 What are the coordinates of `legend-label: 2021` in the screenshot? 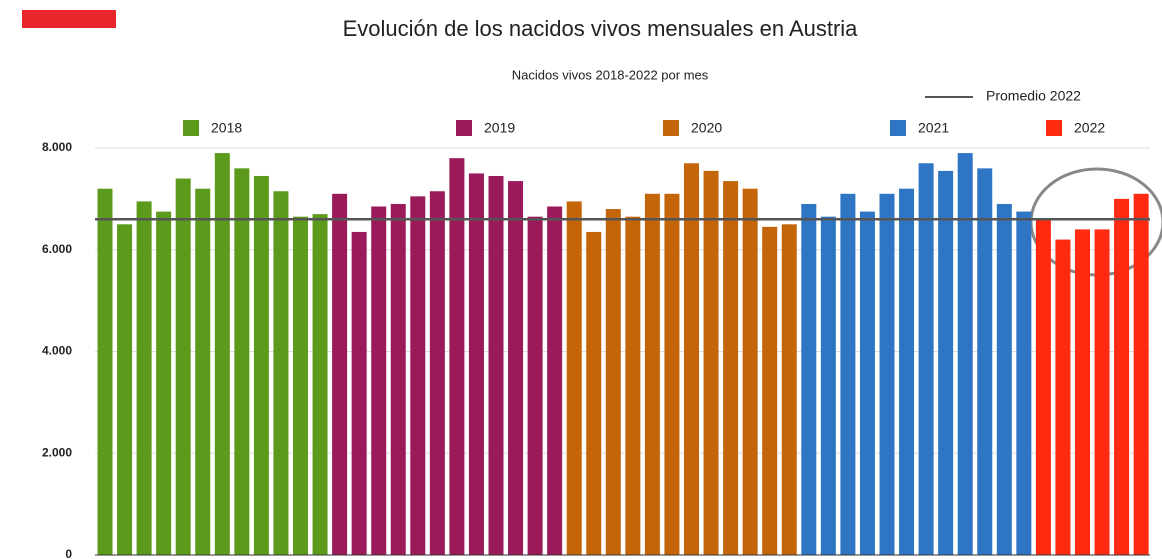 It's located at (933, 128).